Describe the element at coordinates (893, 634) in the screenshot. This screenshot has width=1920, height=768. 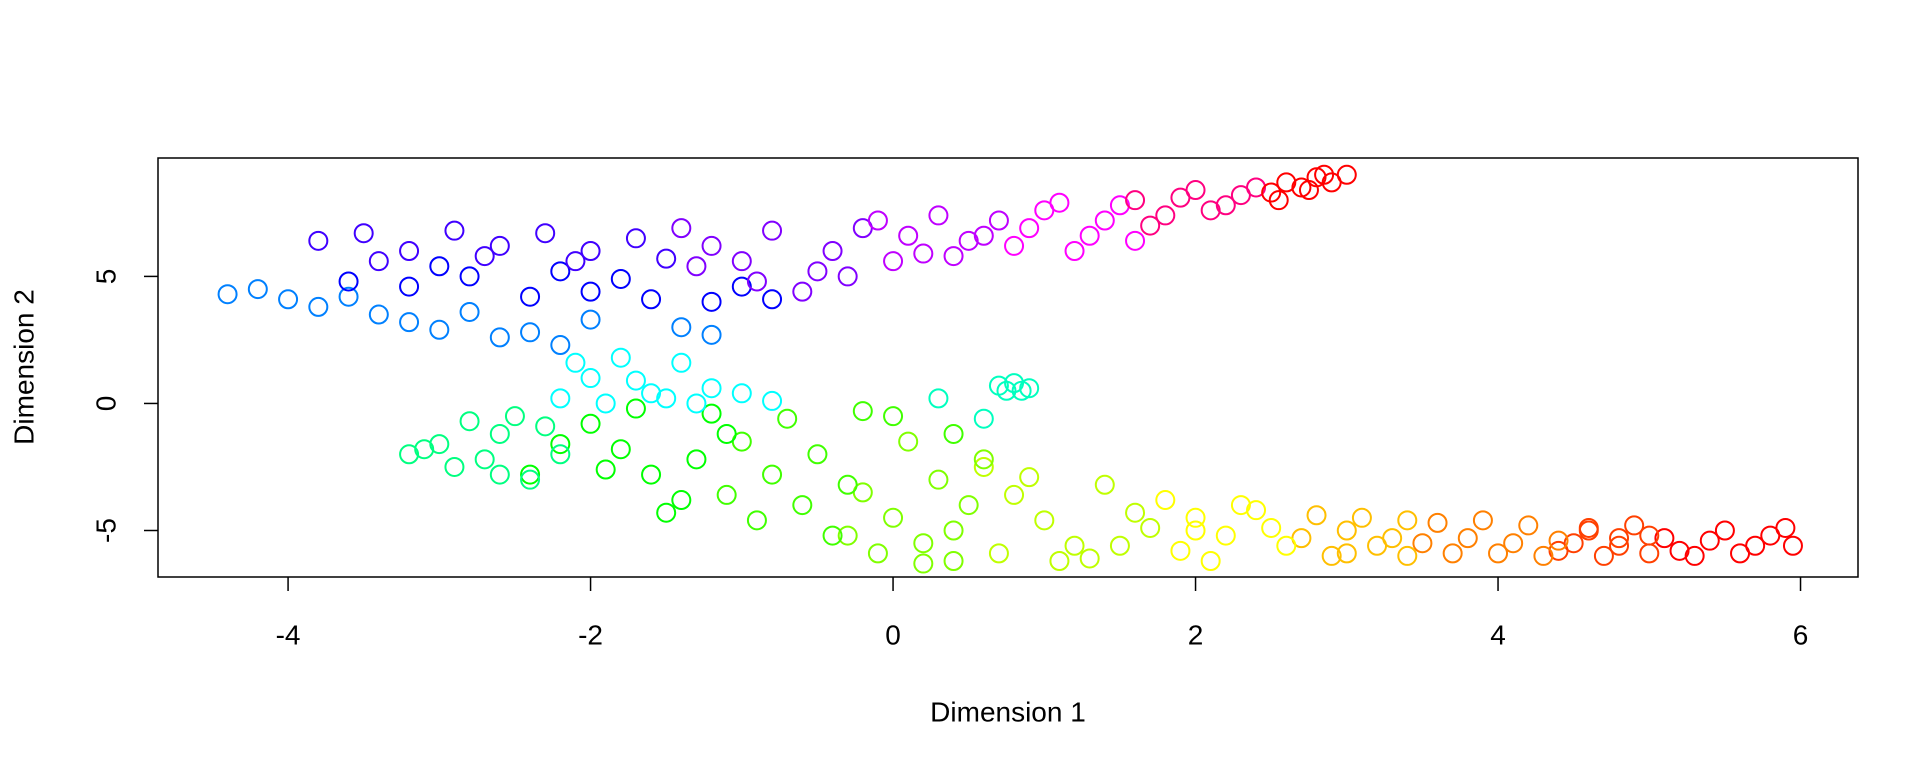
I see `x-tick-label: 0` at that location.